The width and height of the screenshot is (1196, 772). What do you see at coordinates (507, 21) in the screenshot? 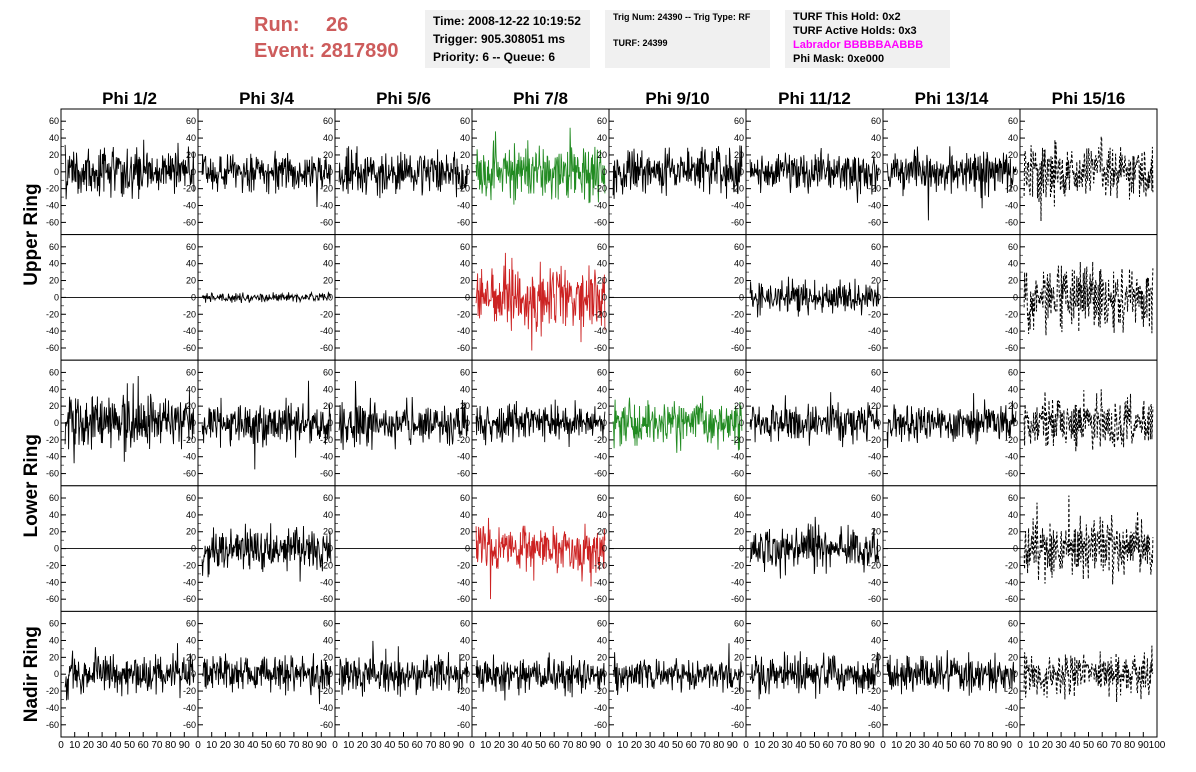
I see `time-text: Time: 2008-12-22 10:19:52` at bounding box center [507, 21].